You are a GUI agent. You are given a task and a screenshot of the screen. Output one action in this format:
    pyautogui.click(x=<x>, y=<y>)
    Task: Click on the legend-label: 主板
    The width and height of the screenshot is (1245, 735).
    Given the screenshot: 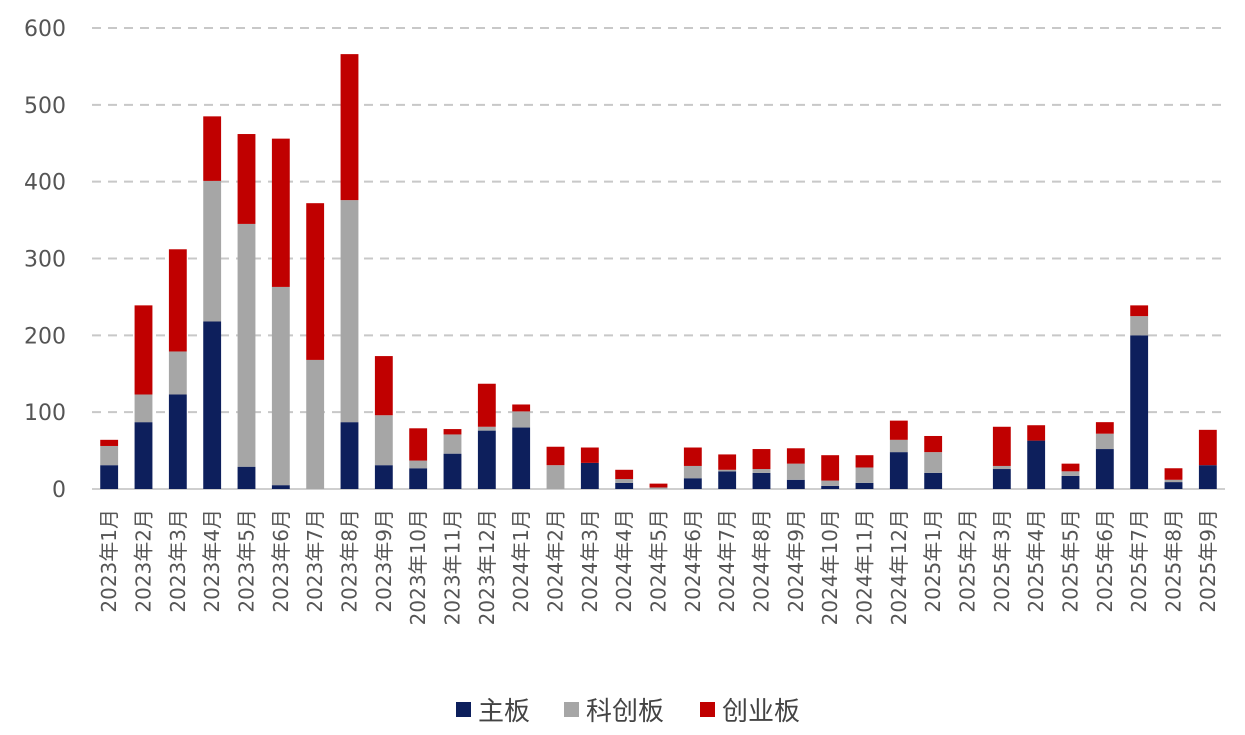 What is the action you would take?
    pyautogui.click(x=504, y=712)
    